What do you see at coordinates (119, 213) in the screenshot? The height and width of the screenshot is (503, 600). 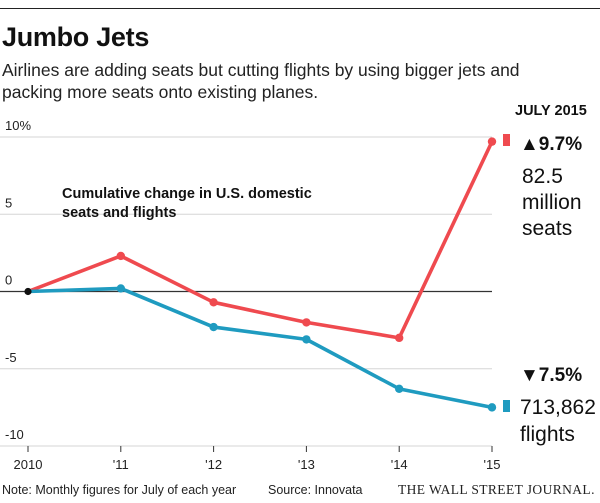 I see `chart-label-line2: seats and flights` at bounding box center [119, 213].